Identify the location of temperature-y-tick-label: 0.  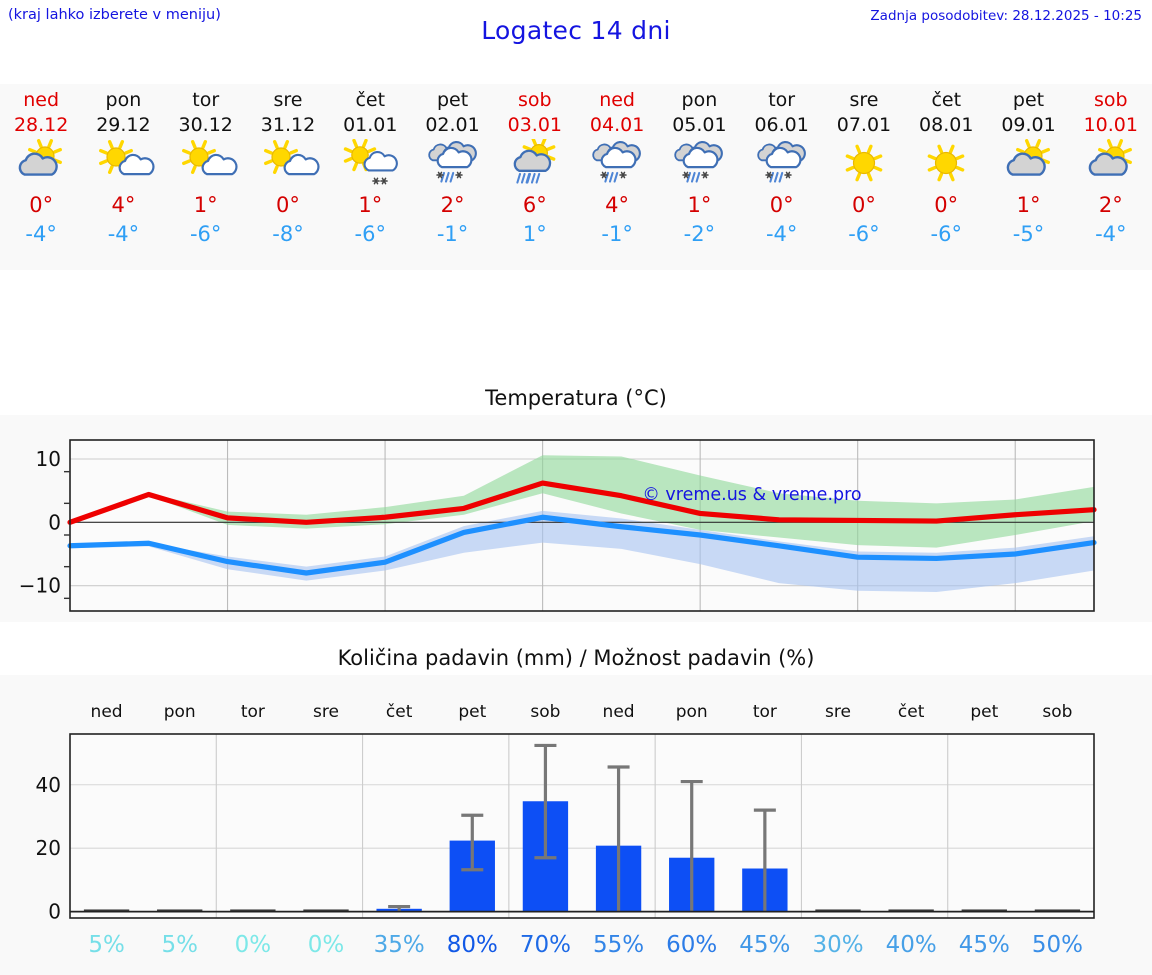
(54, 522).